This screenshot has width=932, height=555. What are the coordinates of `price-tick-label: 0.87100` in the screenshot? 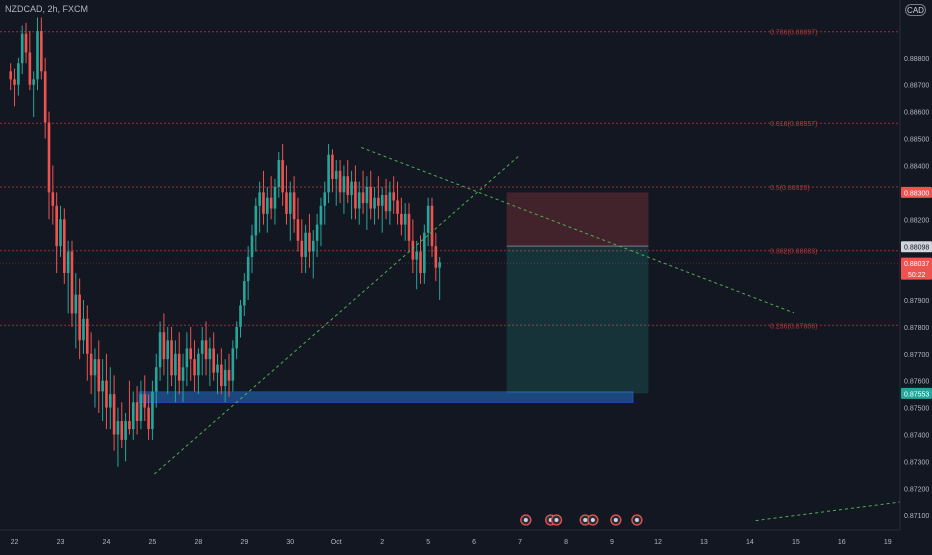 It's located at (916, 516).